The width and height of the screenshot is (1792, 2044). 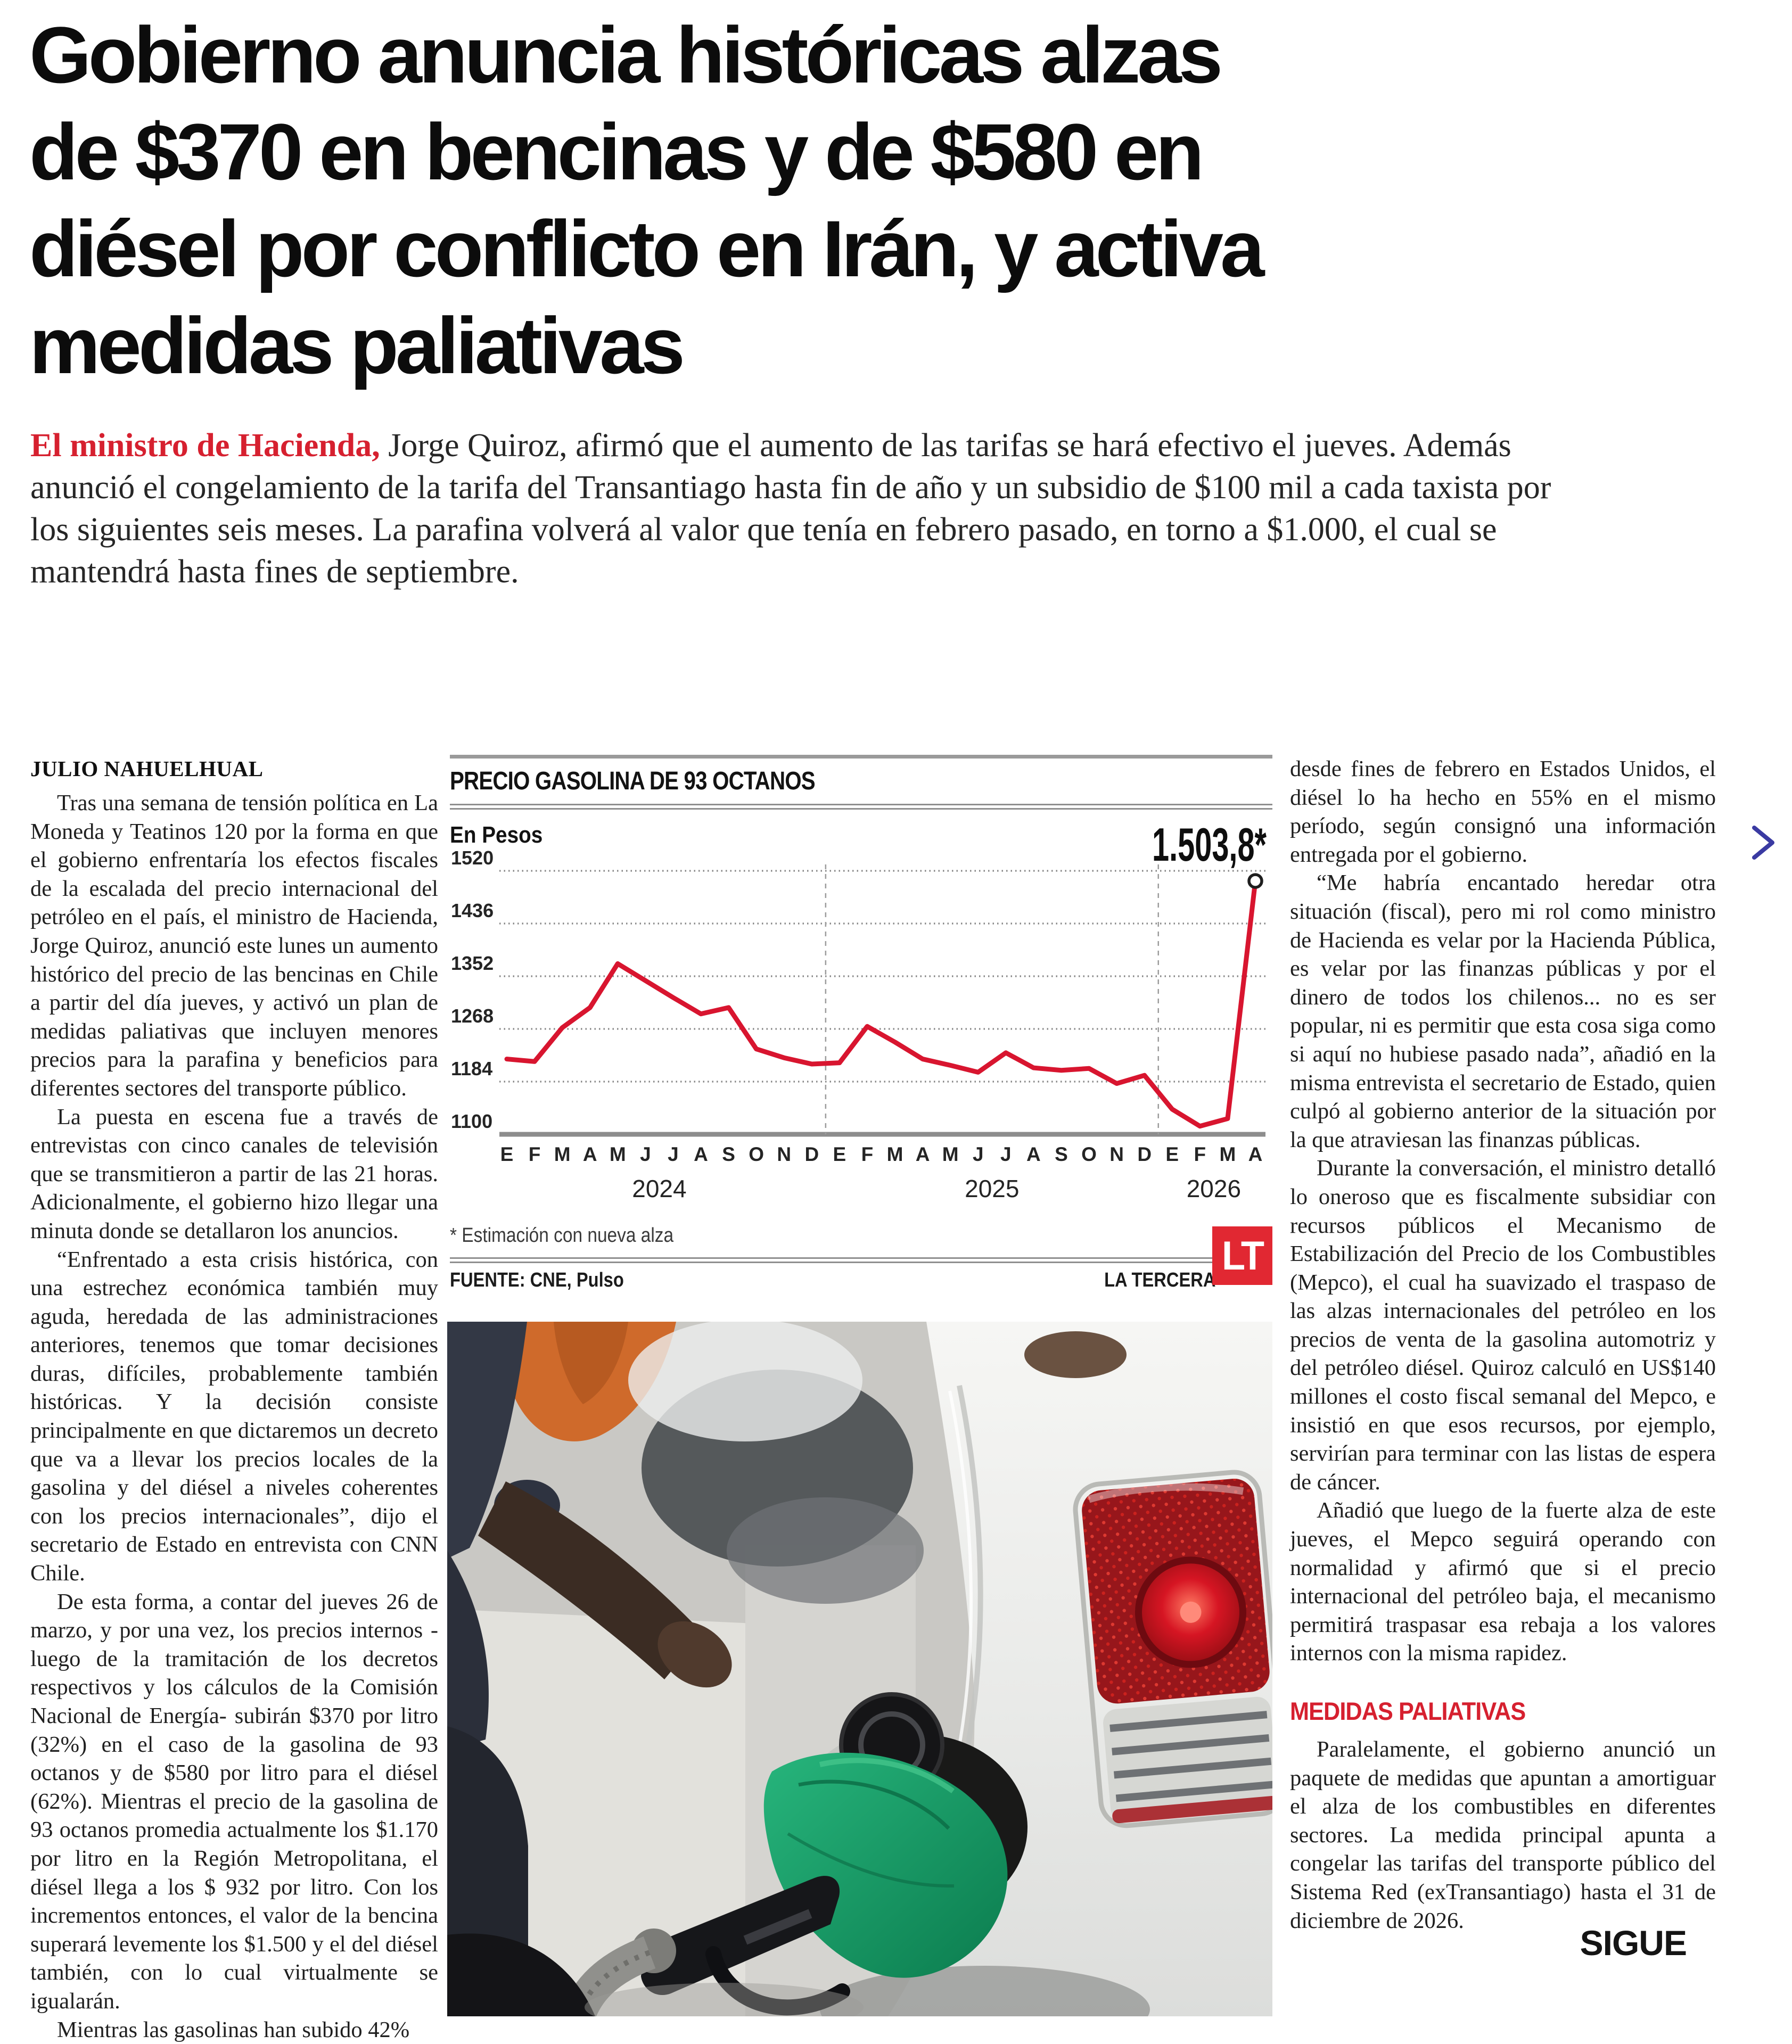 What do you see at coordinates (646, 248) in the screenshot?
I see `headline-line: diésel por conflicto en Irán, y activa` at bounding box center [646, 248].